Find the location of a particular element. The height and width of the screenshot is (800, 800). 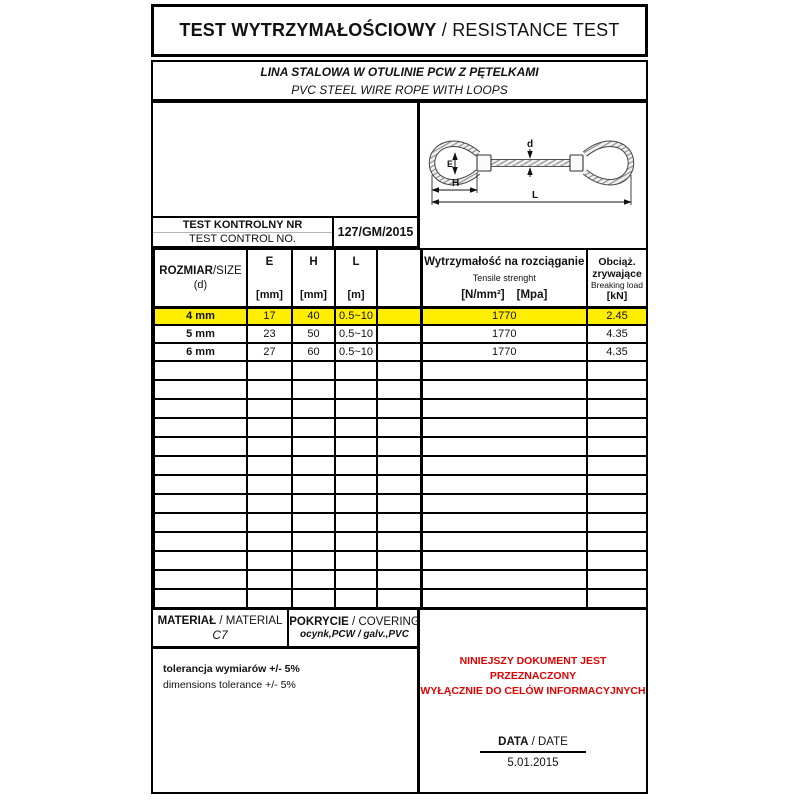

subtitle-english: PVC STEEL WIRE ROPE WITH LOOPS is located at coordinates (399, 89).